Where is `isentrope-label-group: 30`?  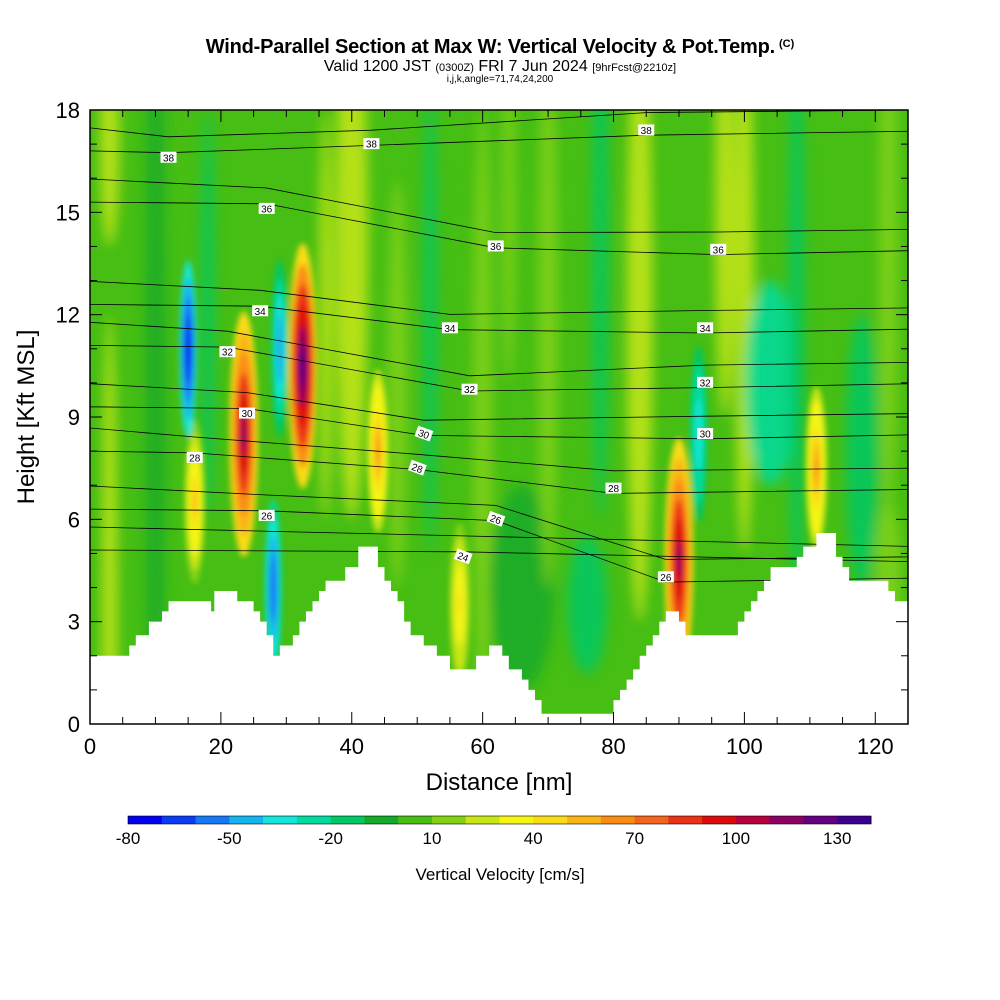 isentrope-label-group: 30 is located at coordinates (247, 413).